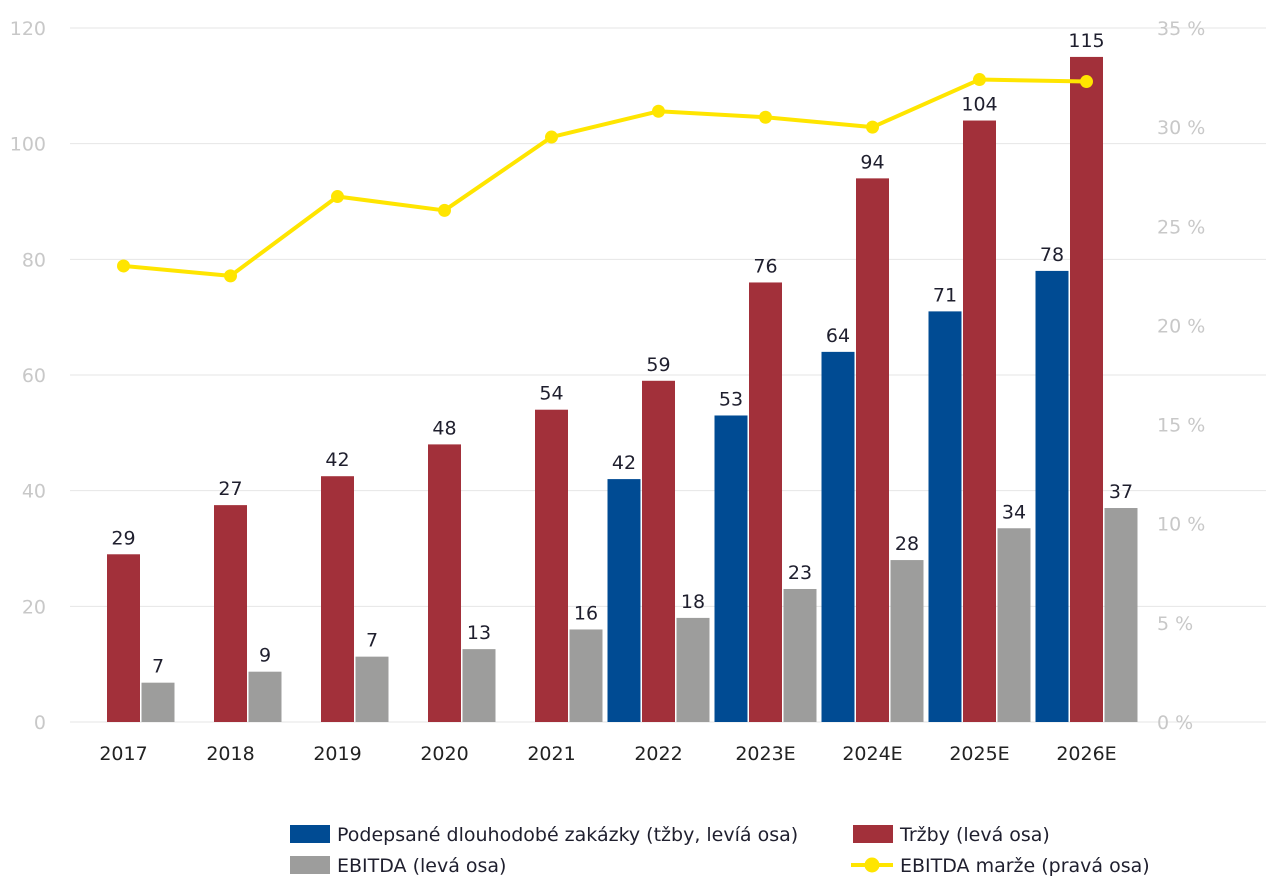 Image resolution: width=1266 pixels, height=883 pixels. I want to click on data-label: 53, so click(731, 399).